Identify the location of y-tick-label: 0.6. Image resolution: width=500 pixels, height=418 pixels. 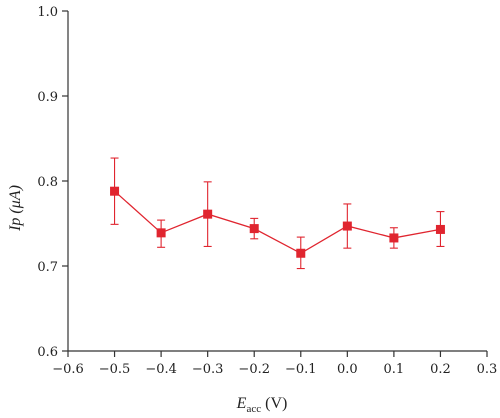
(47, 352).